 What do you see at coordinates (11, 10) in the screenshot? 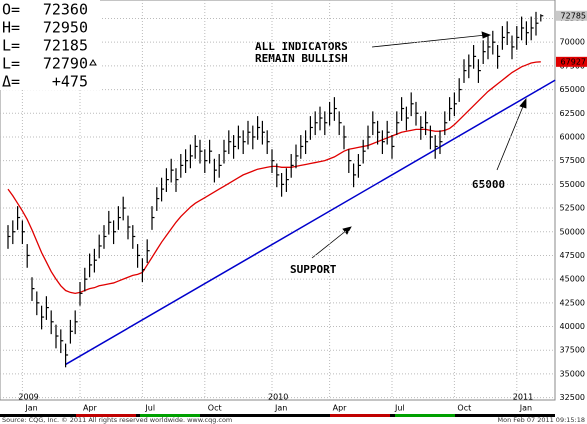
I see `readout-key: O=` at bounding box center [11, 10].